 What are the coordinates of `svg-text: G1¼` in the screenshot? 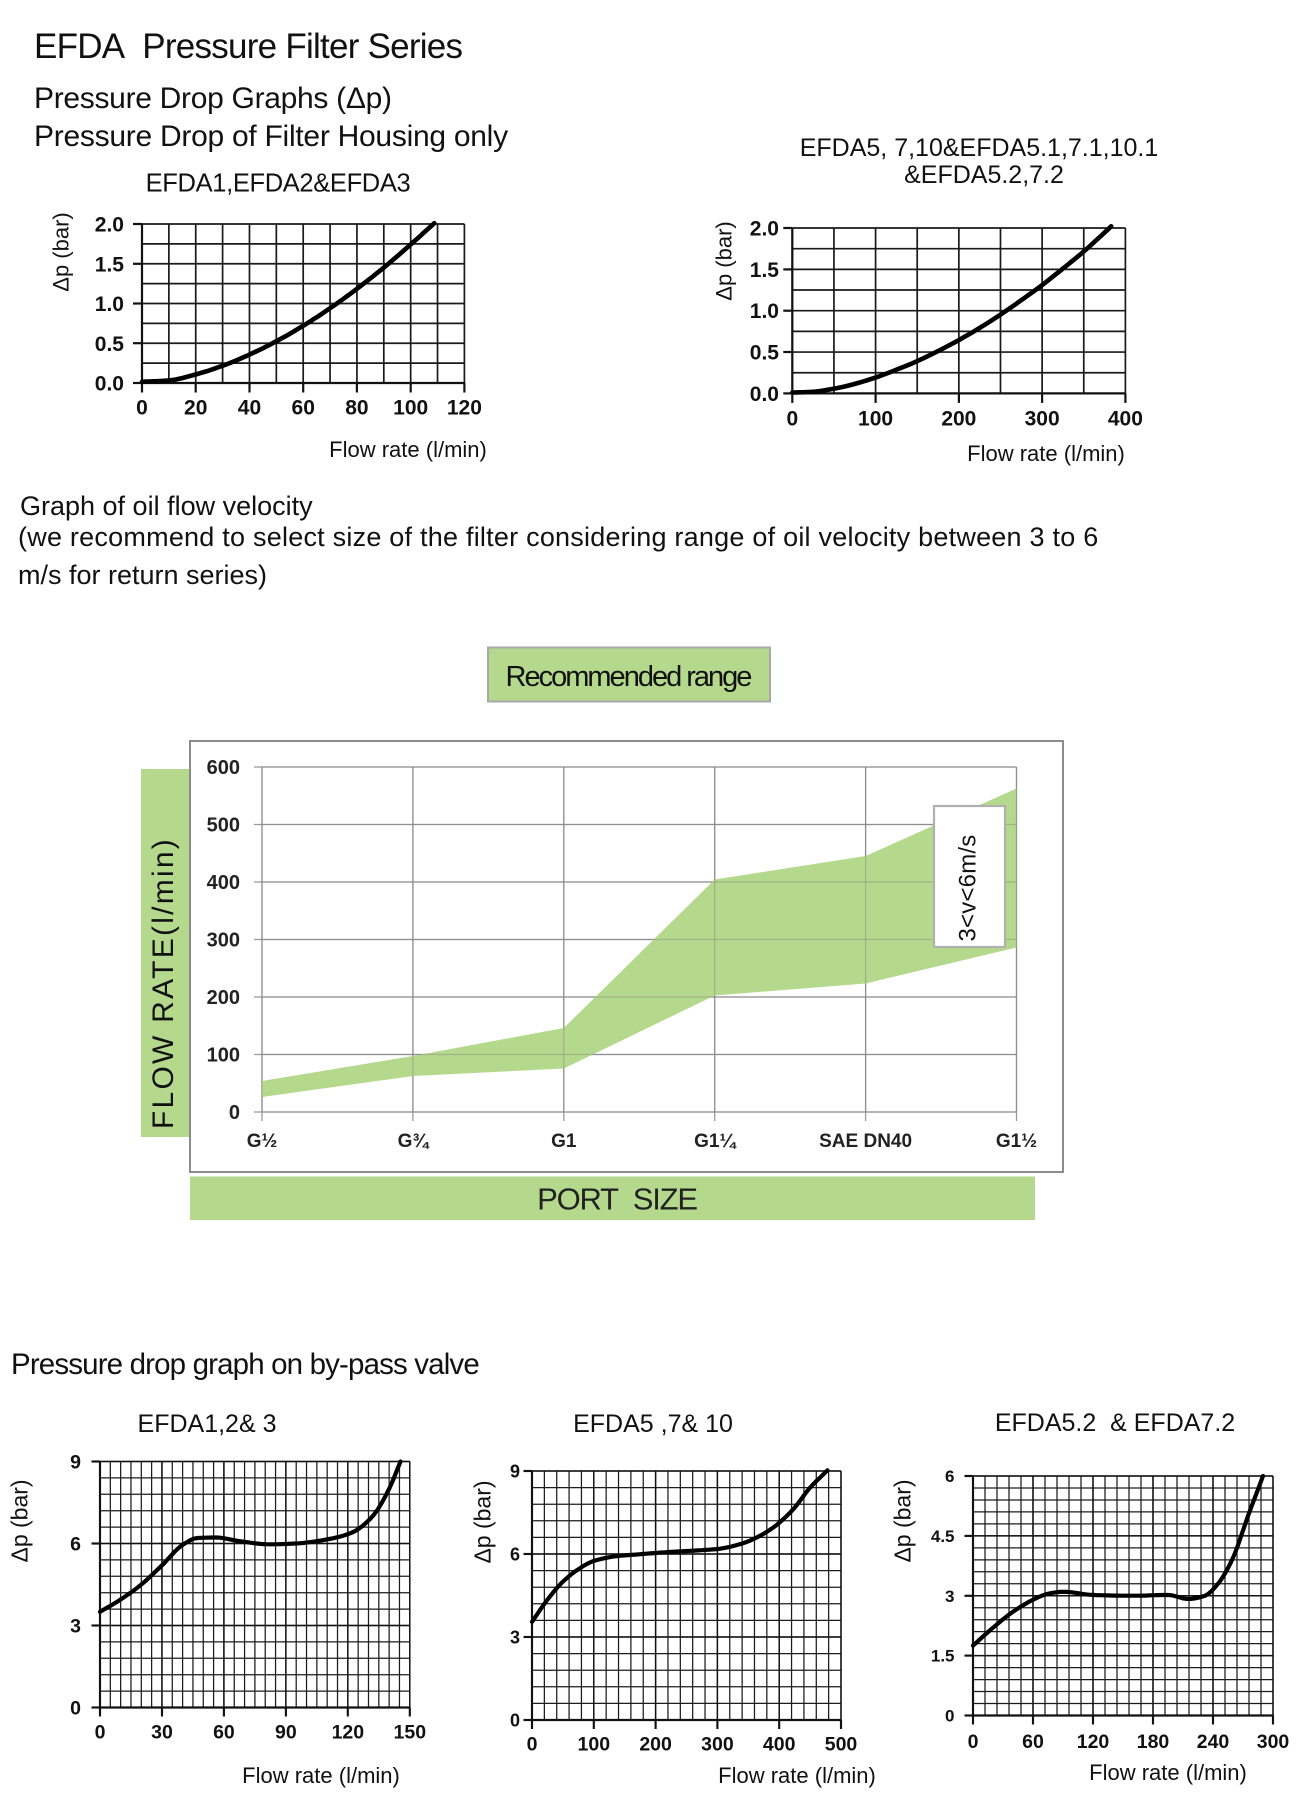 It's located at (715, 1141).